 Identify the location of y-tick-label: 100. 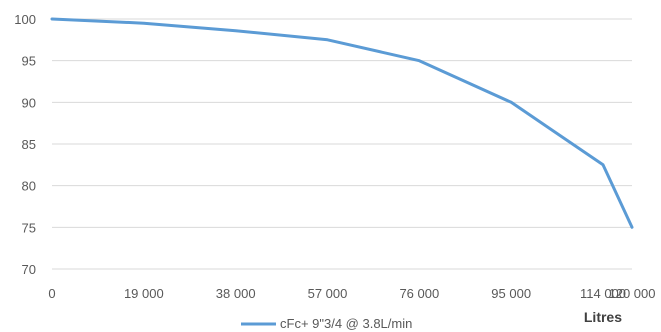
(25, 19).